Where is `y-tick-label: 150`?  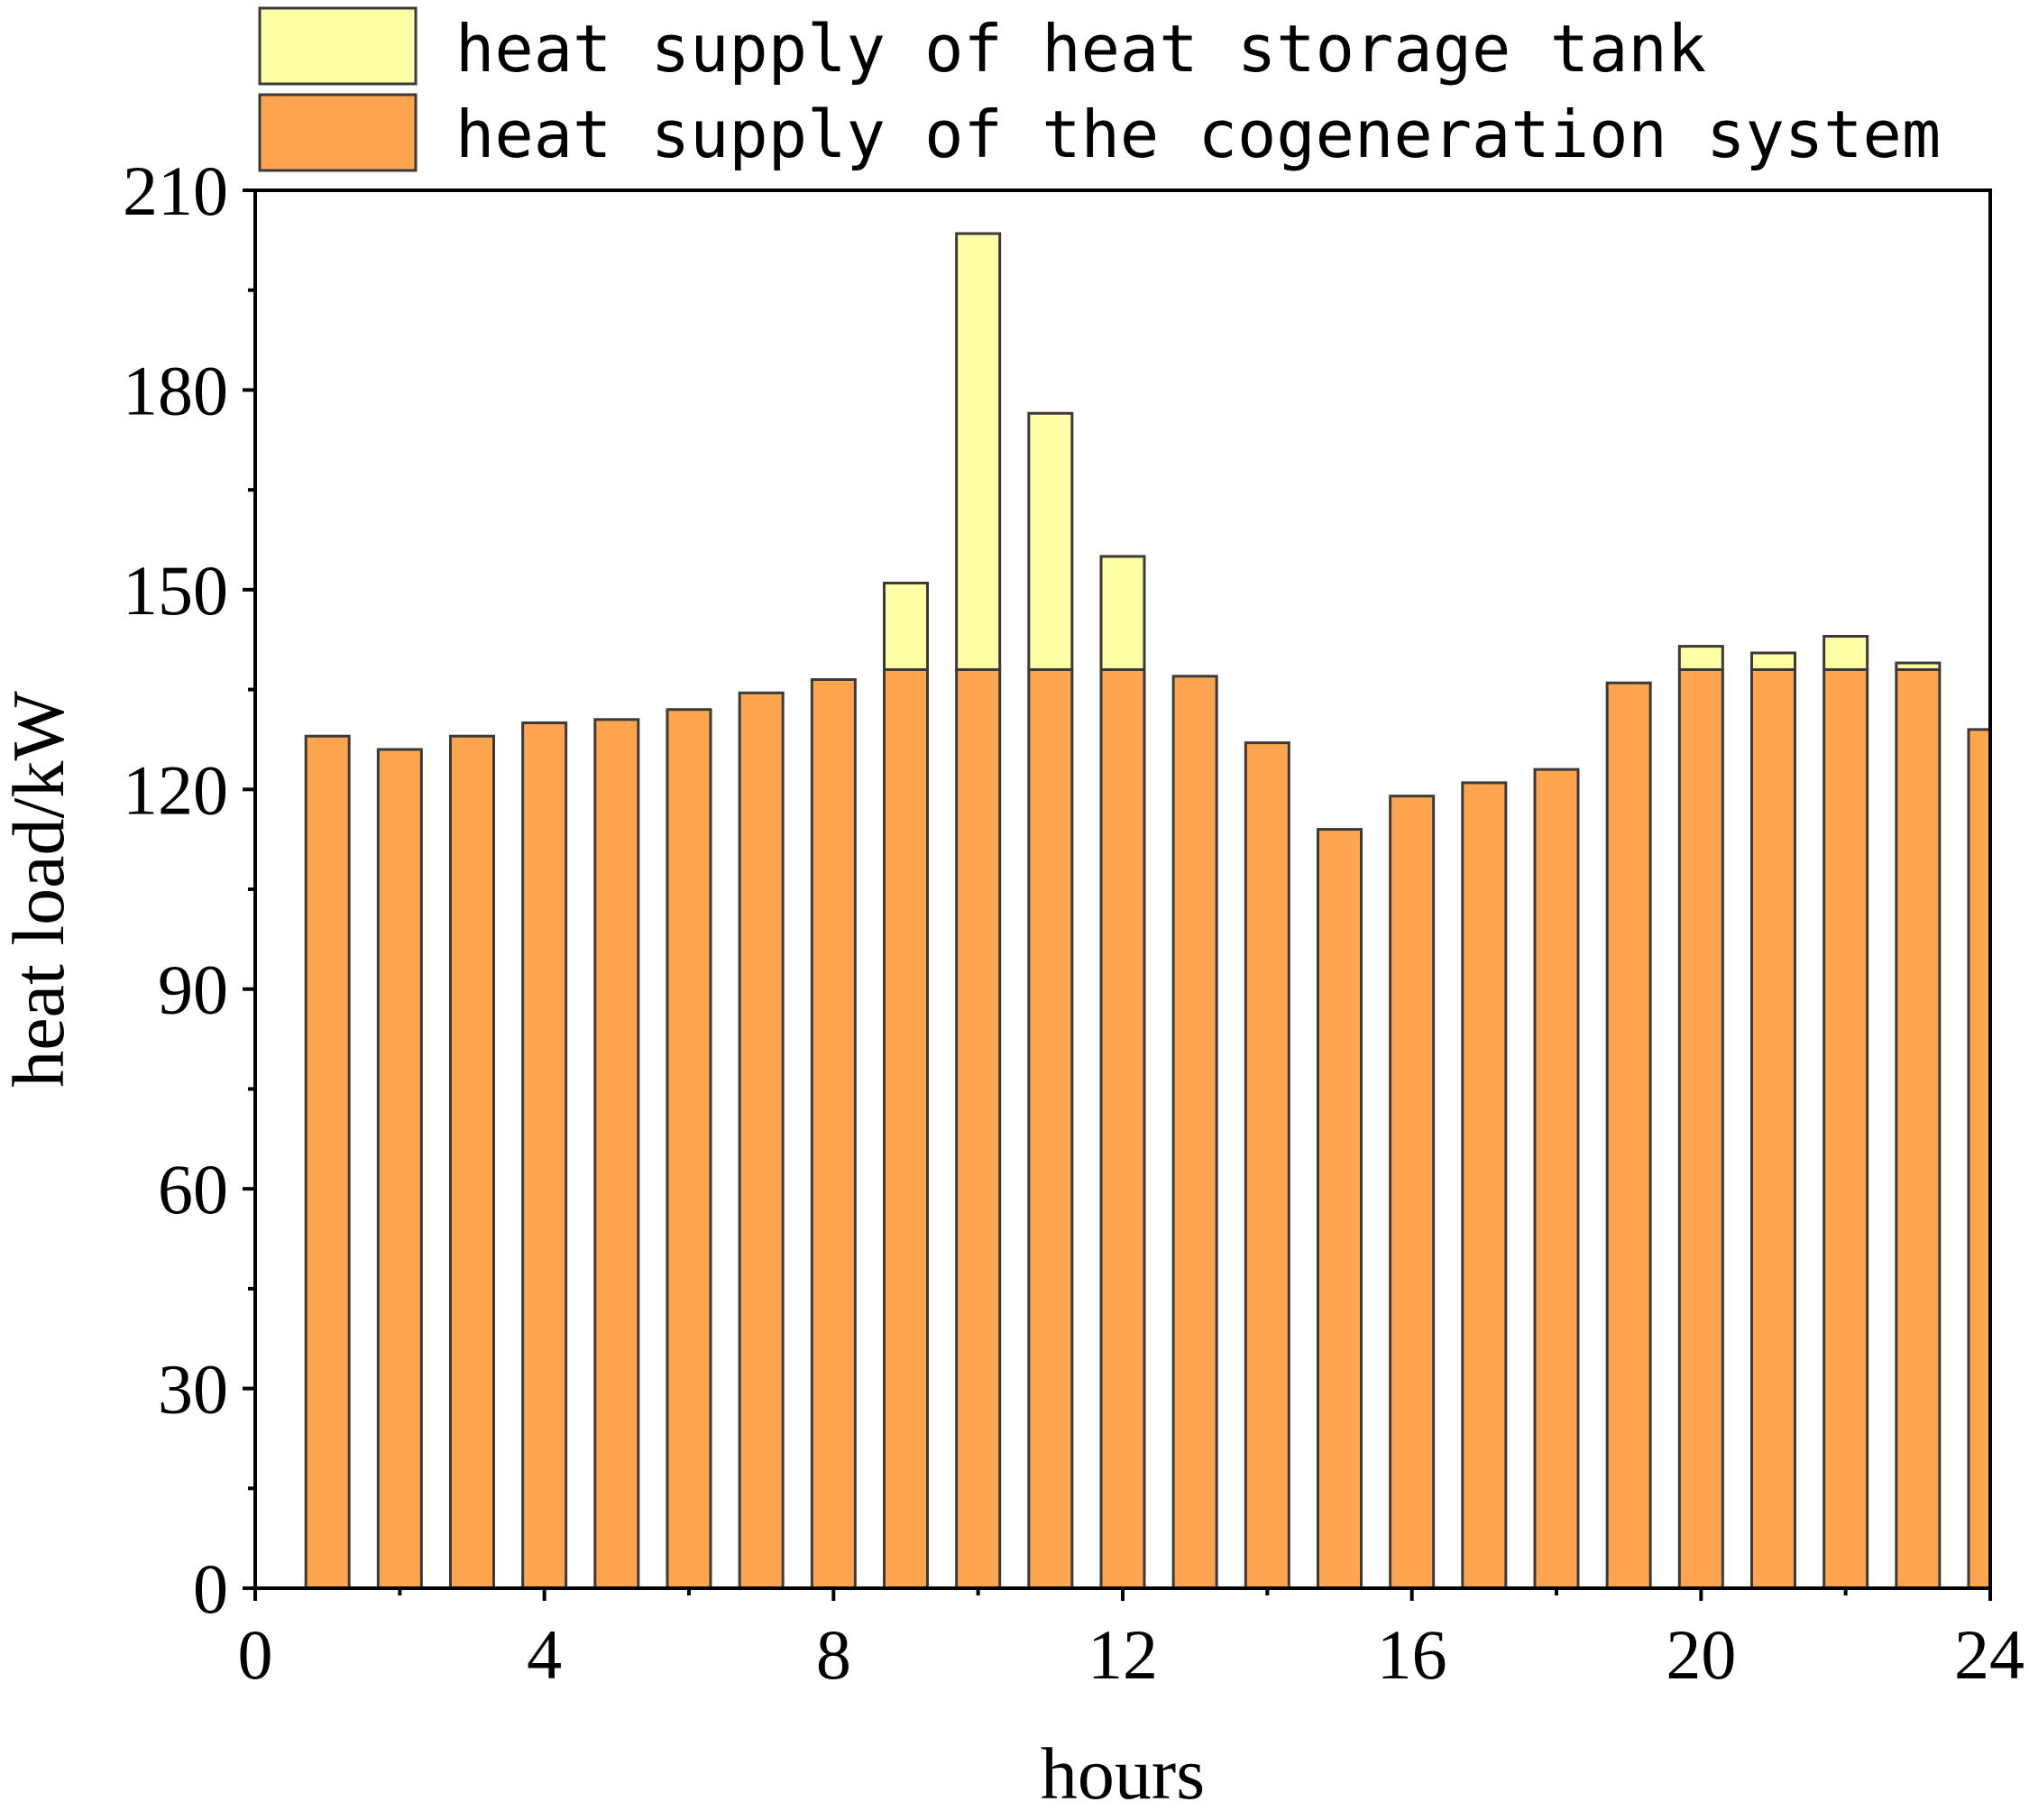 y-tick-label: 150 is located at coordinates (176, 590).